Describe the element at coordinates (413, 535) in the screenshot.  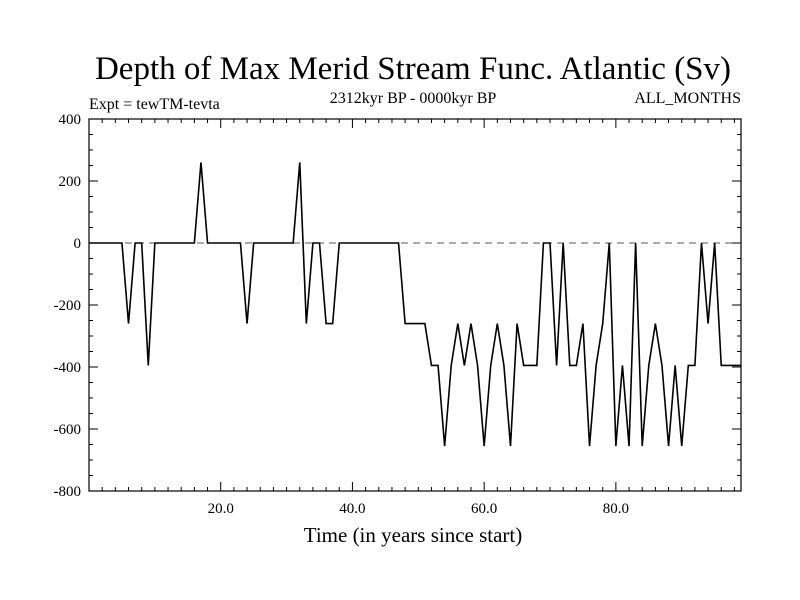
I see `x-axis-label: Time (in years since start)` at that location.